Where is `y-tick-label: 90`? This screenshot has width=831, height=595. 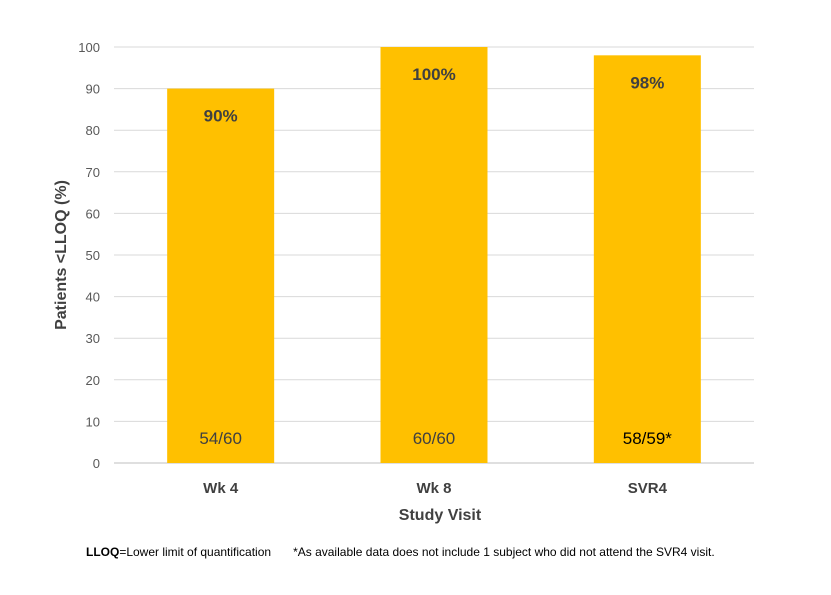
y-tick-label: 90 is located at coordinates (93, 89).